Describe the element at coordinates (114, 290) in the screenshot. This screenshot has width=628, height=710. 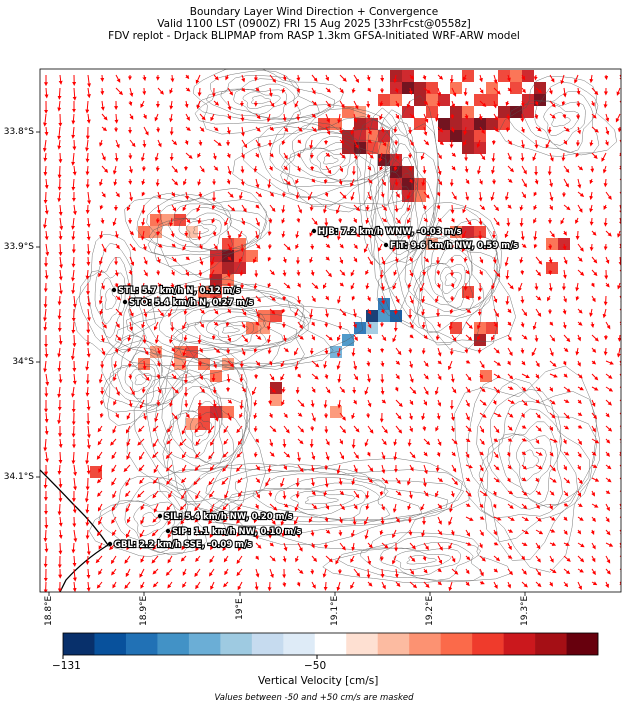
I see `station-dot-stl` at that location.